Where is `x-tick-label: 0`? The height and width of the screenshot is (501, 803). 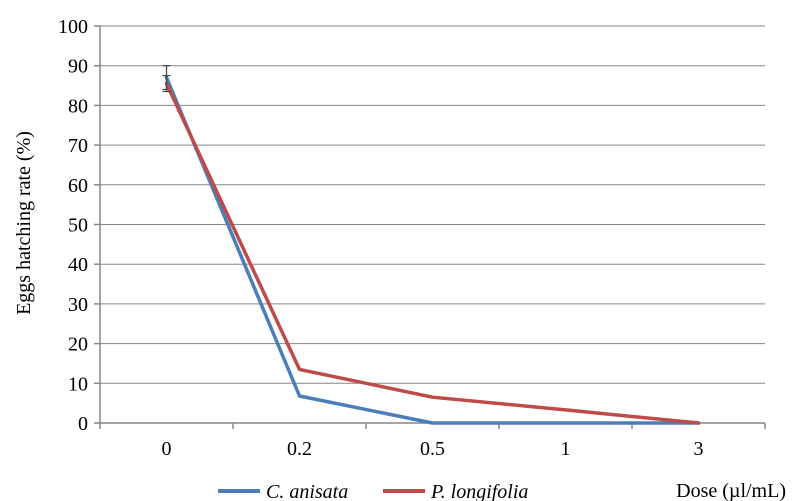
x-tick-label: 0 is located at coordinates (167, 449).